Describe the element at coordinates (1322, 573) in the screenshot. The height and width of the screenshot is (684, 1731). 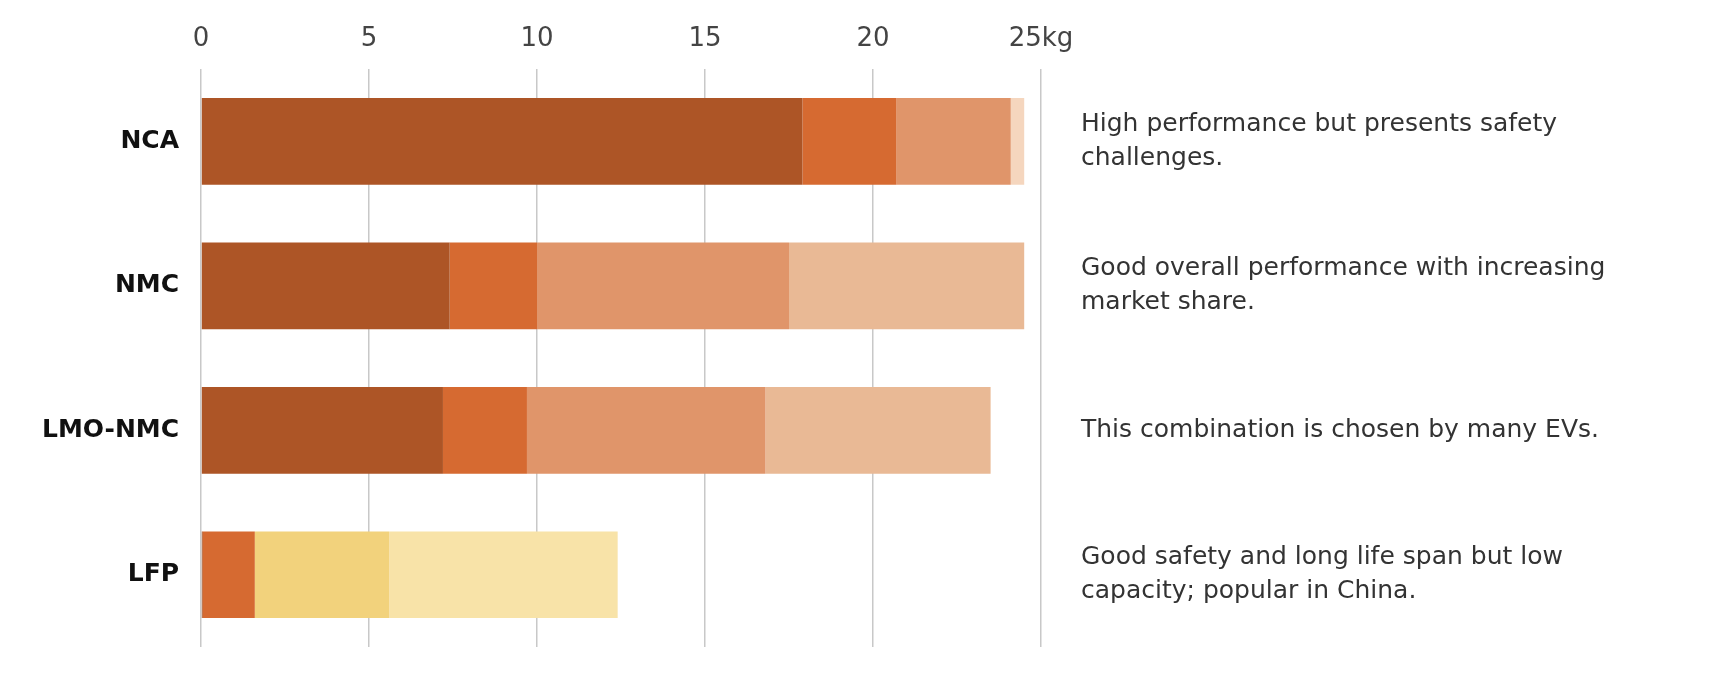
I see `text: Good safety and long life span but low capacity; popular in China.` at that location.